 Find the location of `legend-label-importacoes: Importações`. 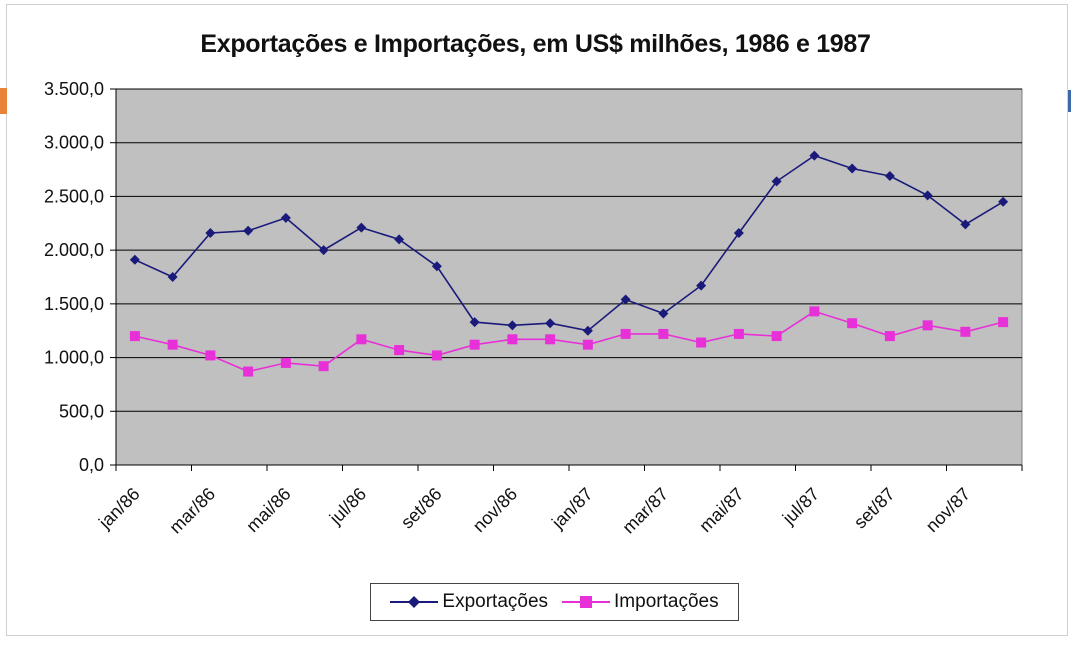

legend-label-importacoes: Importações is located at coordinates (666, 601).